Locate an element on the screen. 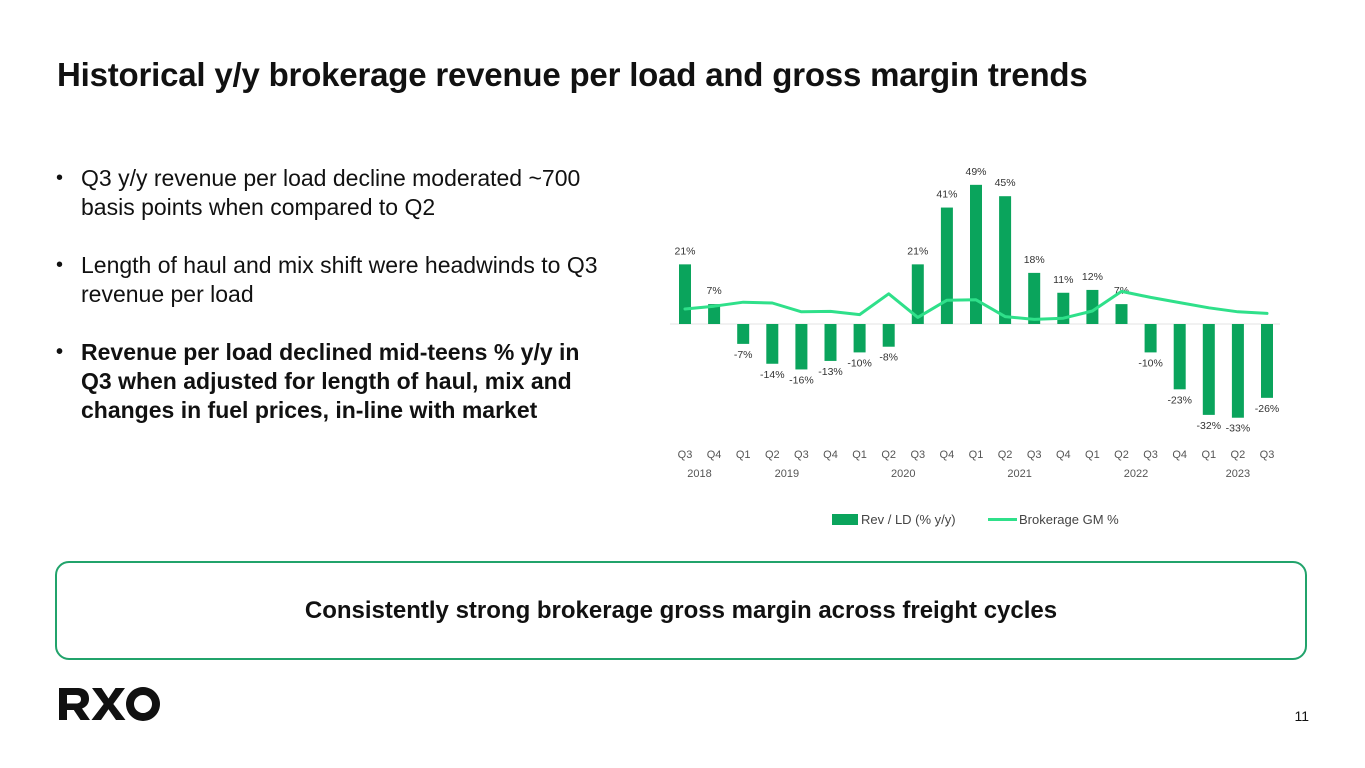 The width and height of the screenshot is (1365, 768). data-label: 49% is located at coordinates (975, 172).